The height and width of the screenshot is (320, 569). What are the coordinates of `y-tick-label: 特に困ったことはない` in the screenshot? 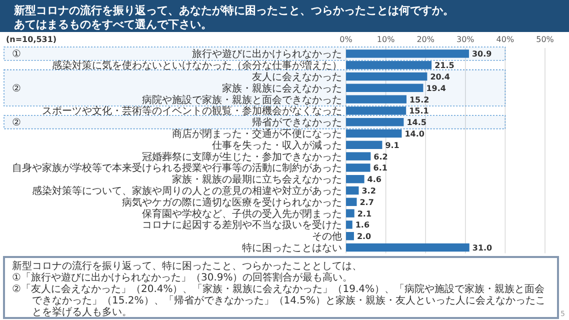 It's located at (292, 248).